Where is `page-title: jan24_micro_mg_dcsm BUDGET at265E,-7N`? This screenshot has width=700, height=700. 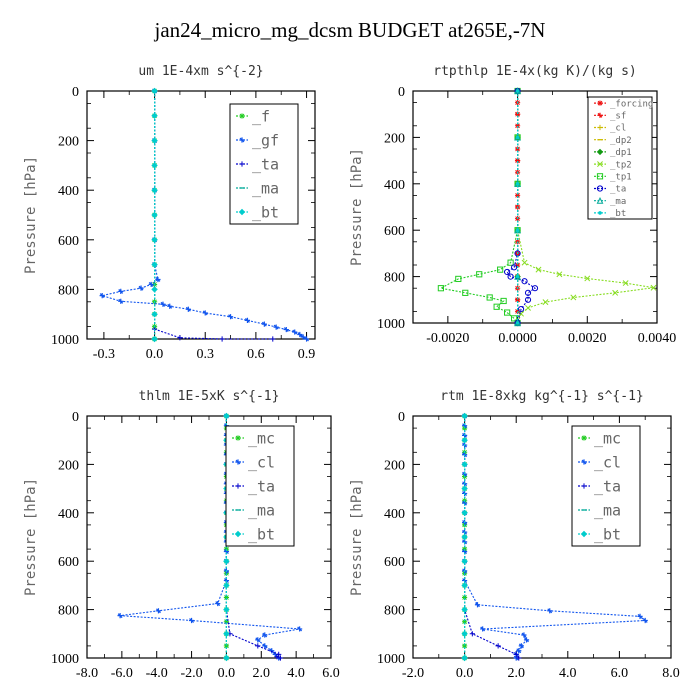 page-title: jan24_micro_mg_dcsm BUDGET at265E,-7N is located at coordinates (350, 30).